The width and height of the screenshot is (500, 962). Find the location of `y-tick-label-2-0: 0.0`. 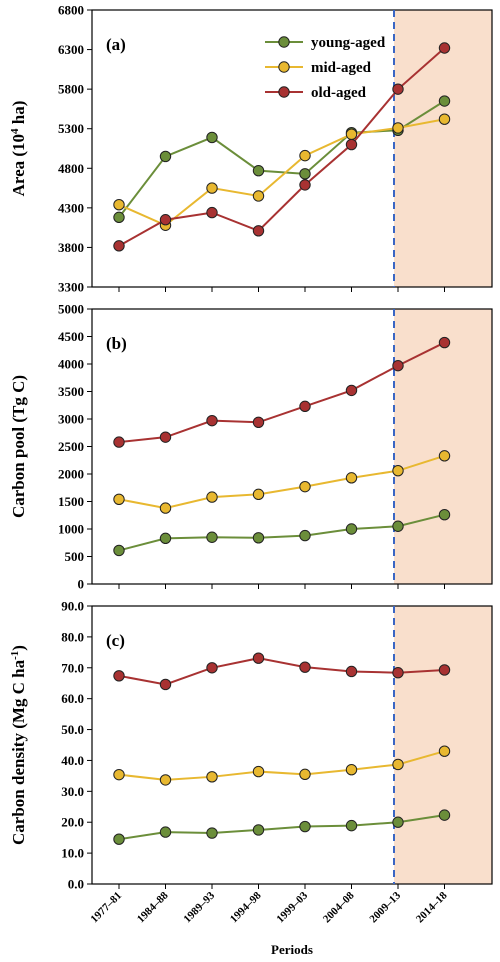

y-tick-label-2-0: 0.0 is located at coordinates (76, 884).